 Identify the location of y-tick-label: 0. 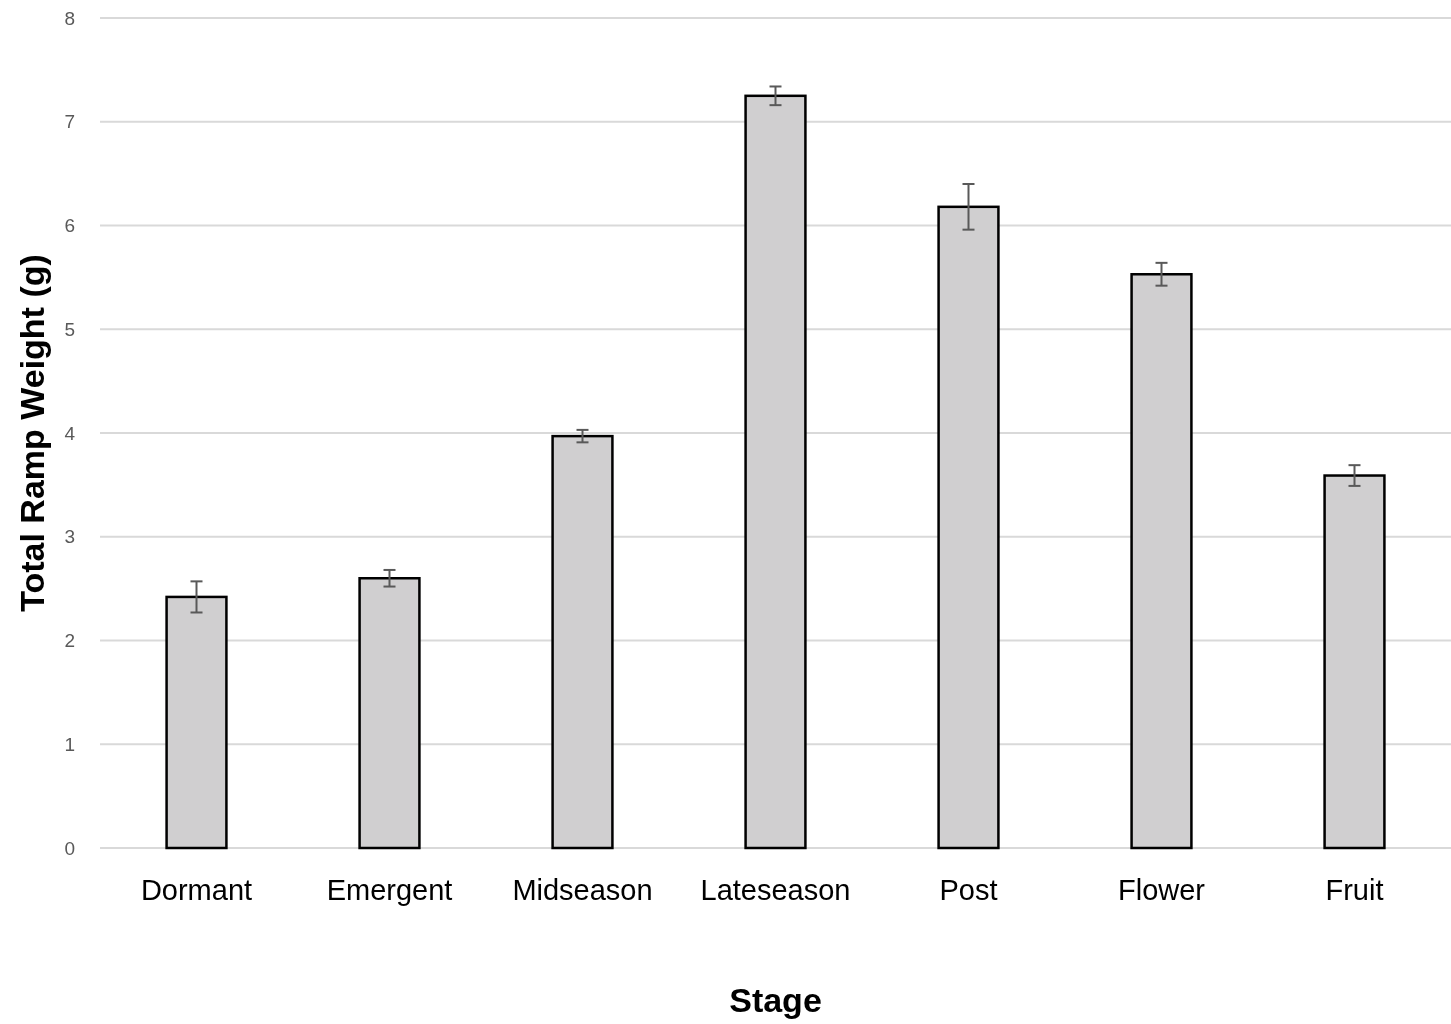
(69, 848).